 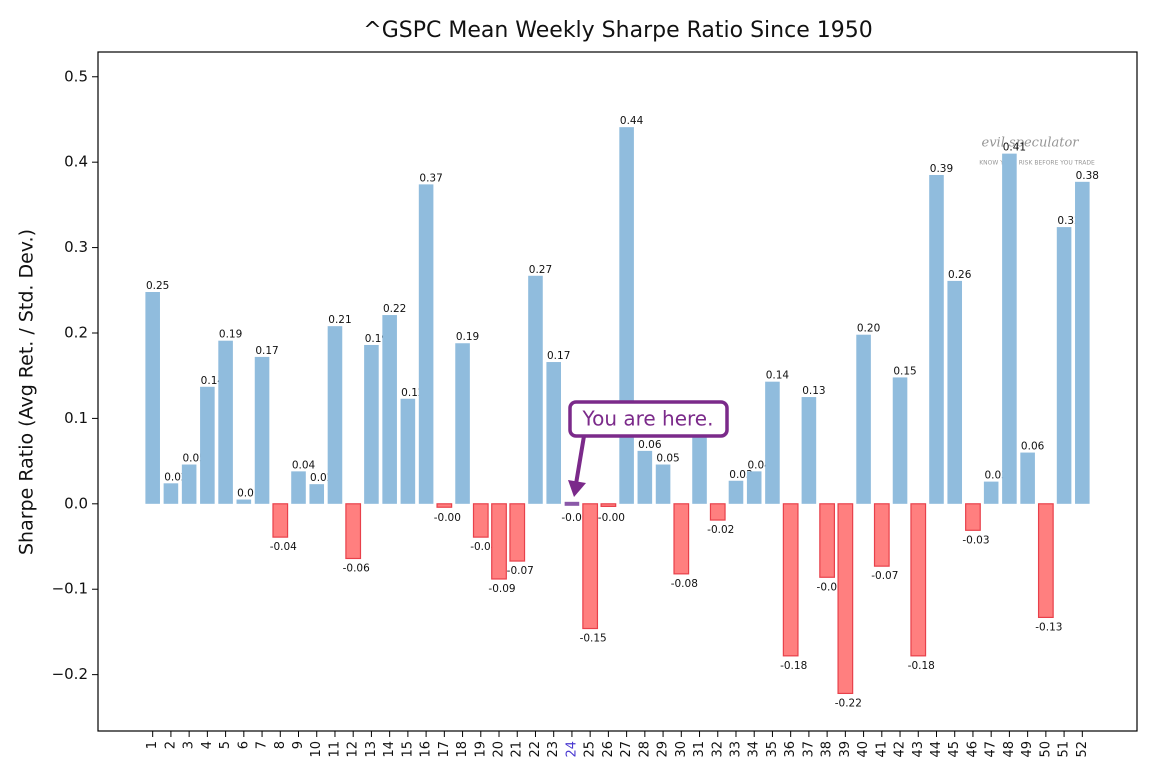 What do you see at coordinates (772, 749) in the screenshot?
I see `x-tick-label: 35` at bounding box center [772, 749].